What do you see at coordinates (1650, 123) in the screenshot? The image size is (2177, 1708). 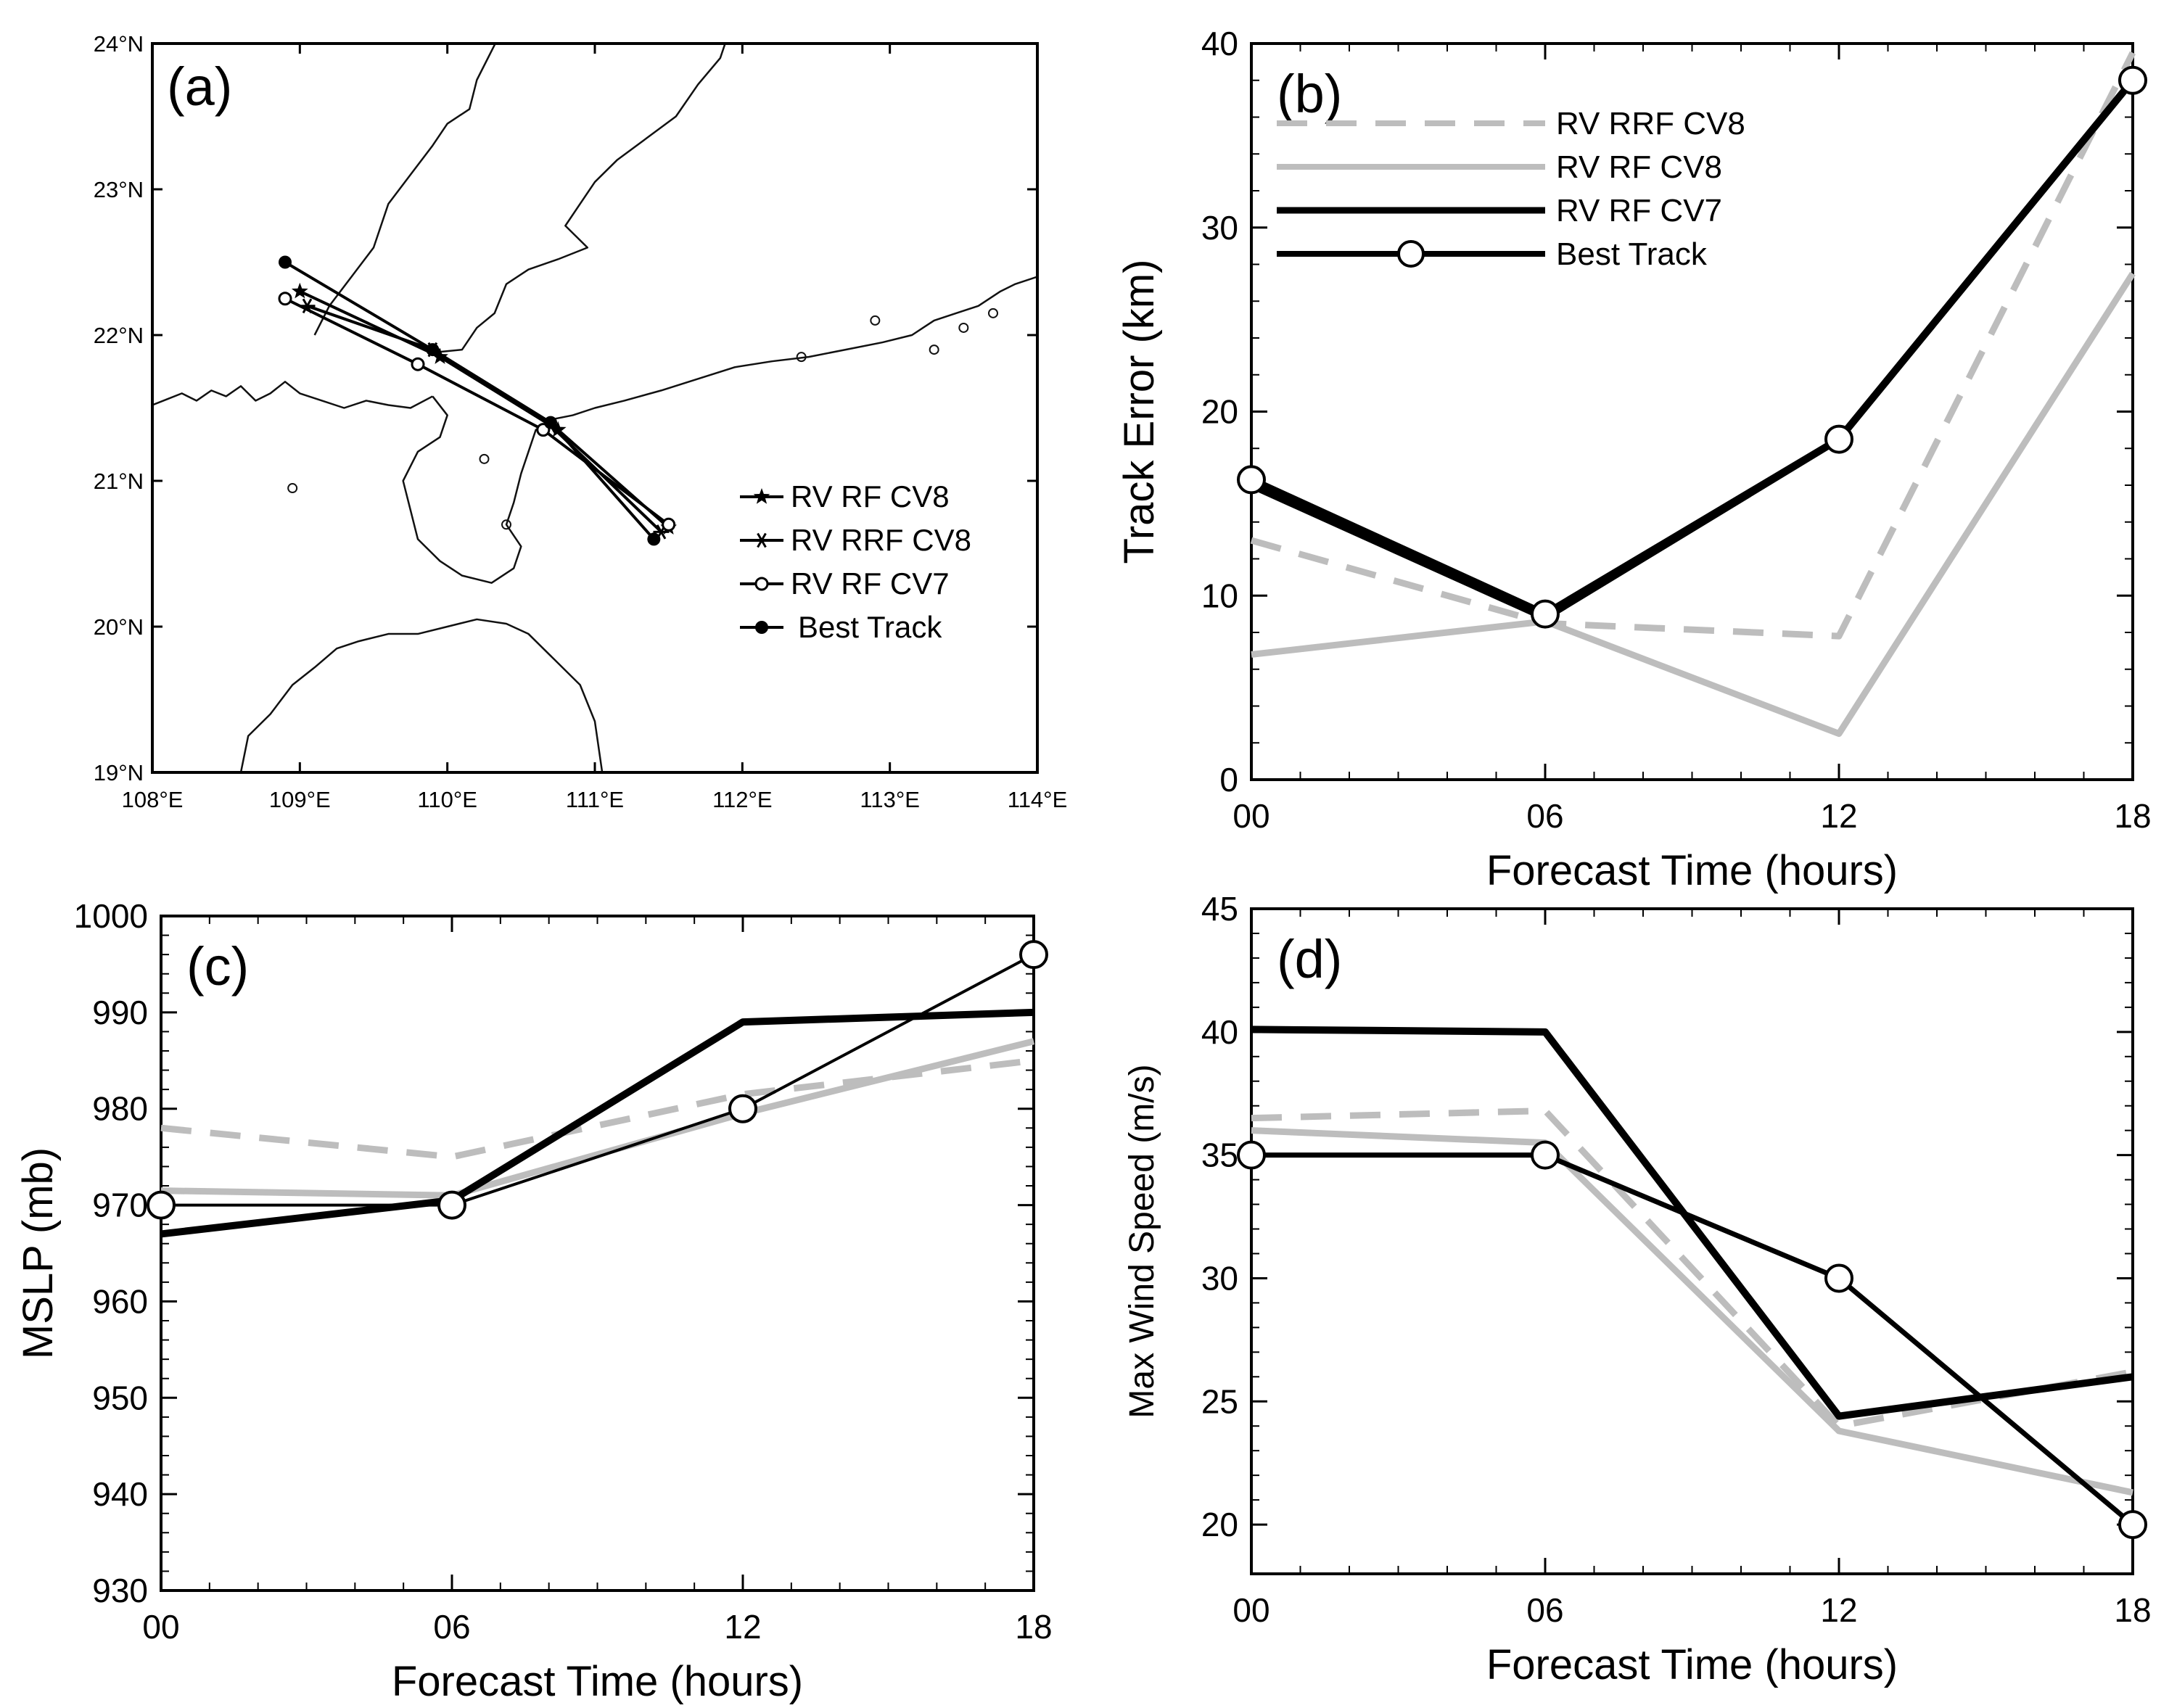 I see `legend-entry-label: RV RRF CV8` at bounding box center [1650, 123].